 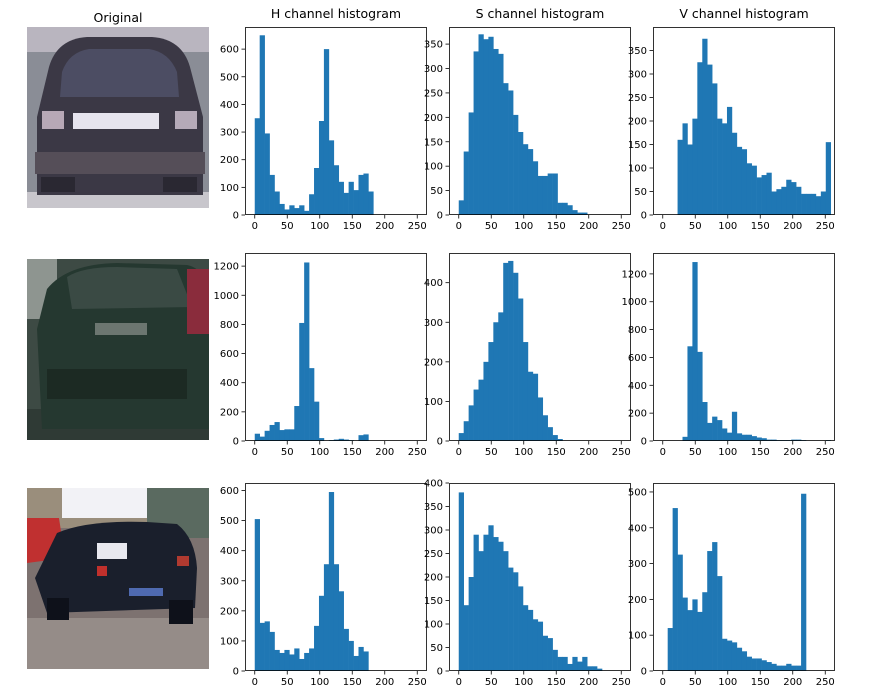 What do you see at coordinates (433, 484) in the screenshot?
I see `y-tick-label: 400` at bounding box center [433, 484].